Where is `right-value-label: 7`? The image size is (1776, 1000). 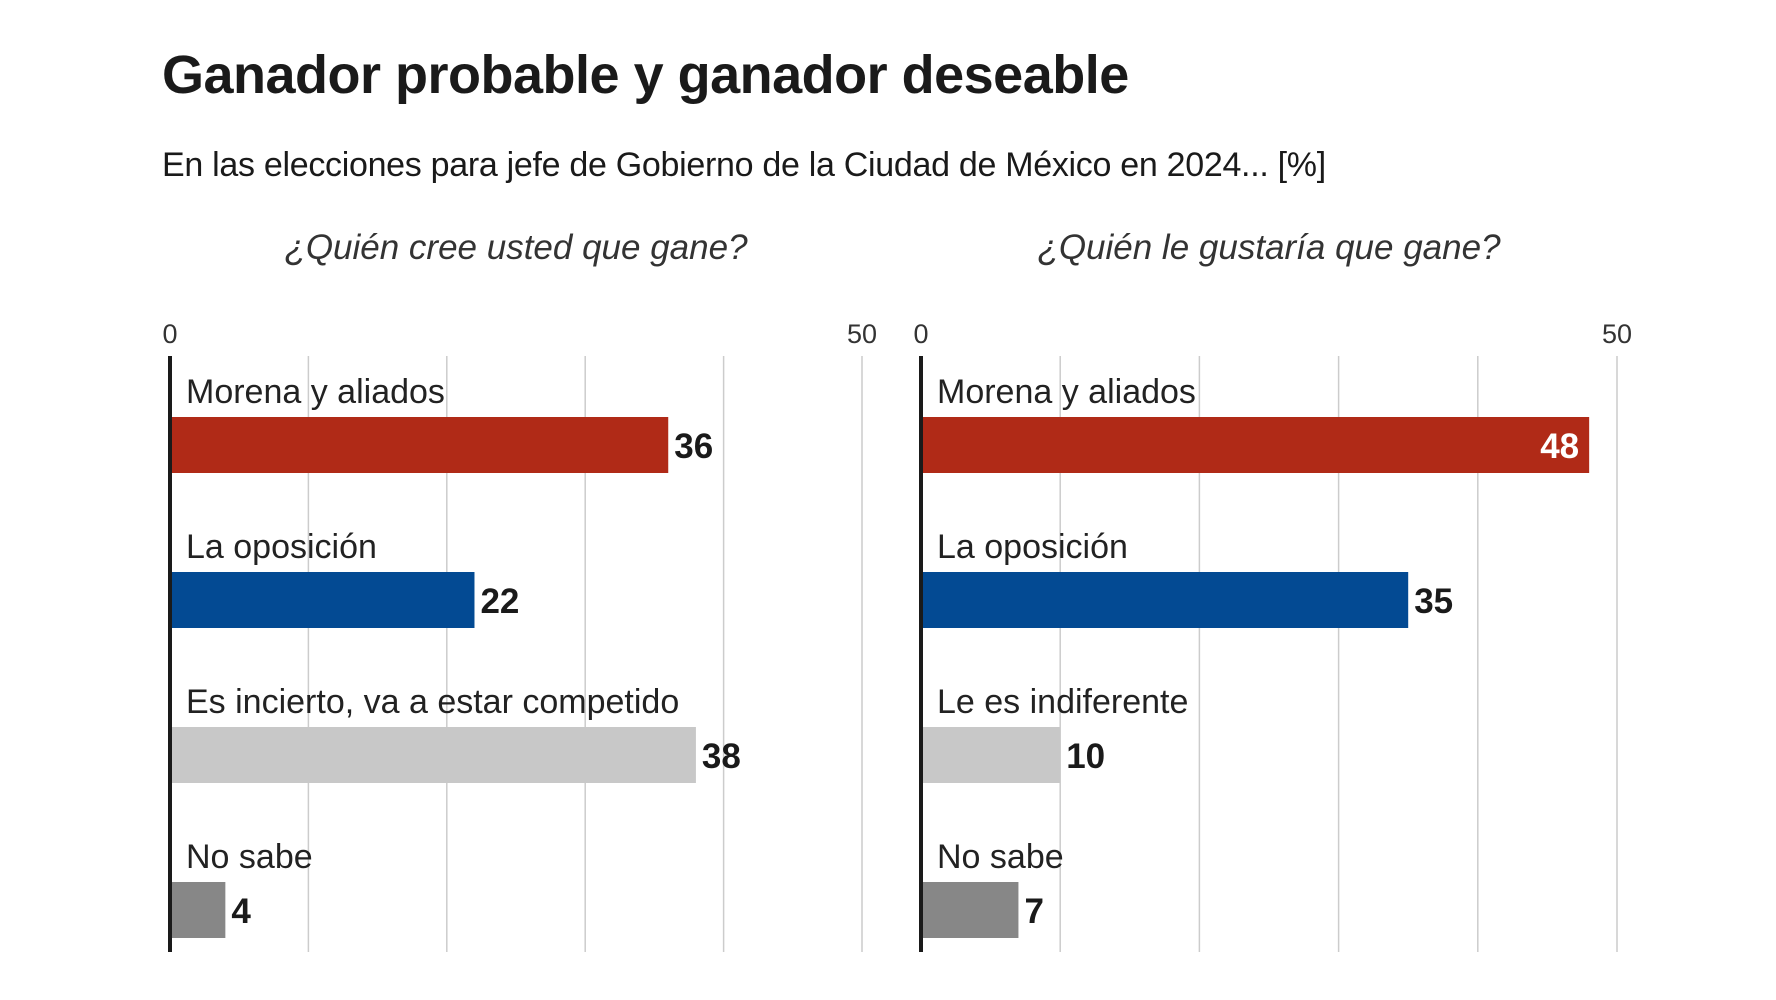 right-value-label: 7 is located at coordinates (1033, 911).